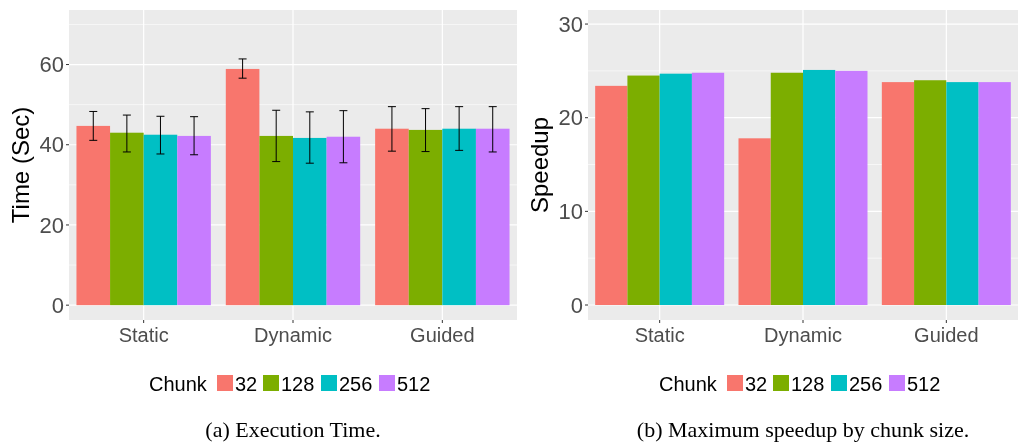 Image resolution: width=1024 pixels, height=448 pixels. I want to click on text: (a) Execution Time., so click(293, 429).